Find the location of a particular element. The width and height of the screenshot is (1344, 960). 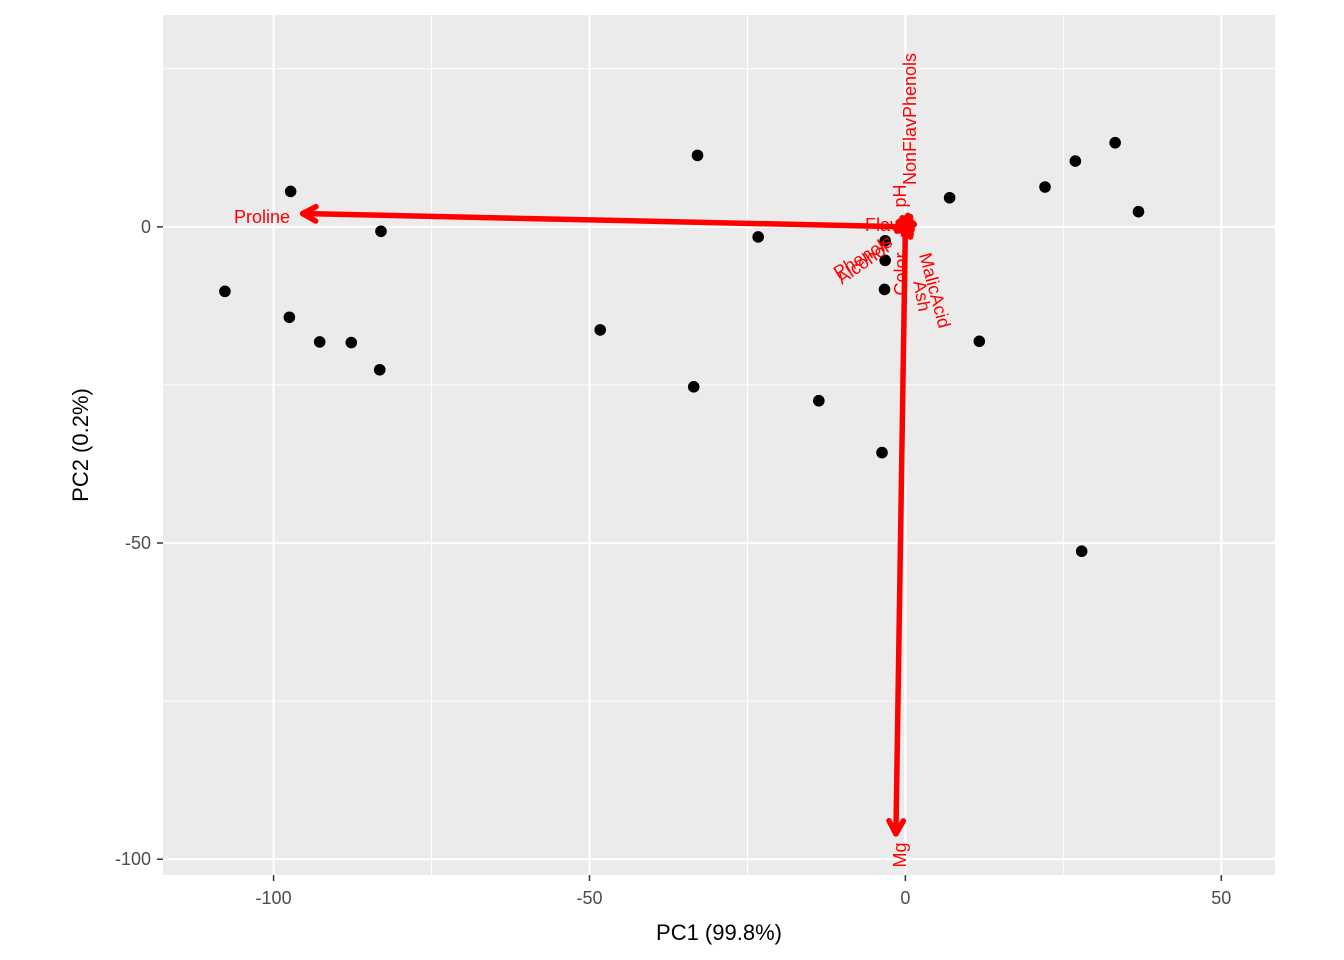

y-tick-label: -50 is located at coordinates (138, 543).